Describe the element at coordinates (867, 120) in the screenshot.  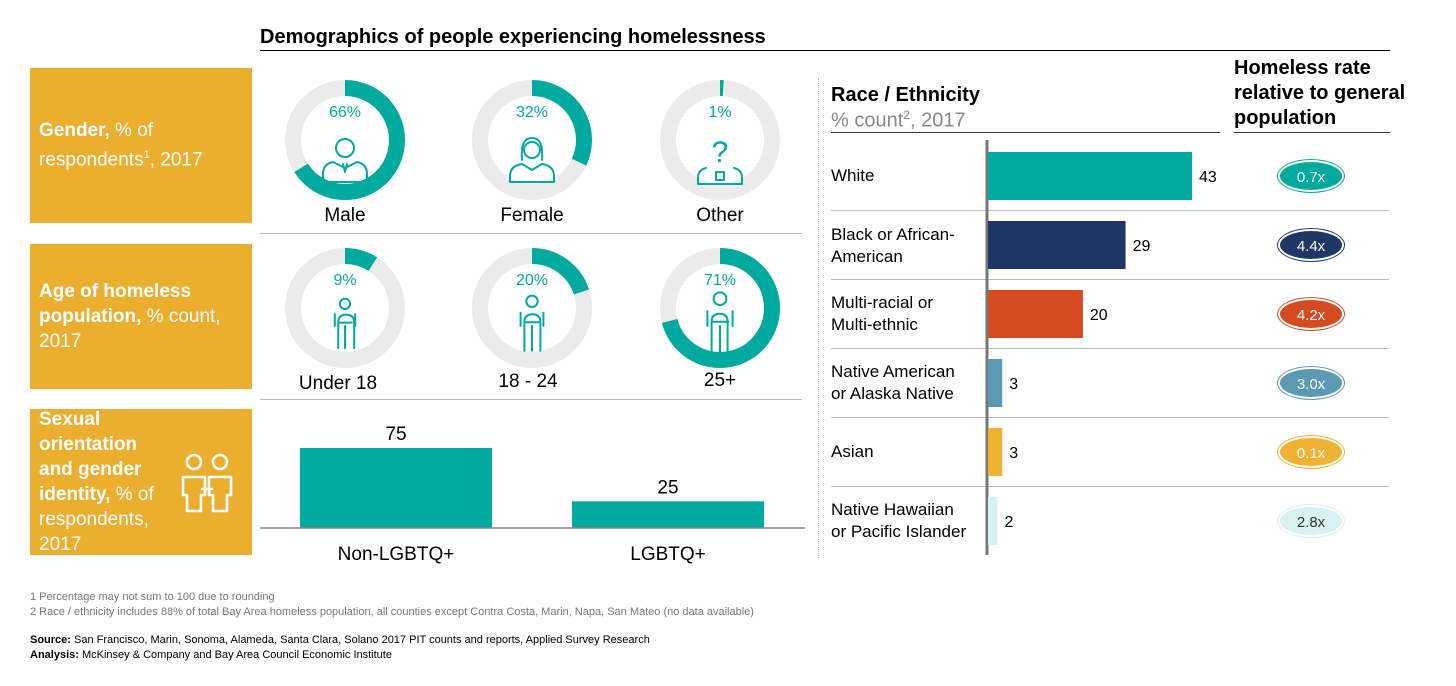
I see `race-header-sub-text: % count` at that location.